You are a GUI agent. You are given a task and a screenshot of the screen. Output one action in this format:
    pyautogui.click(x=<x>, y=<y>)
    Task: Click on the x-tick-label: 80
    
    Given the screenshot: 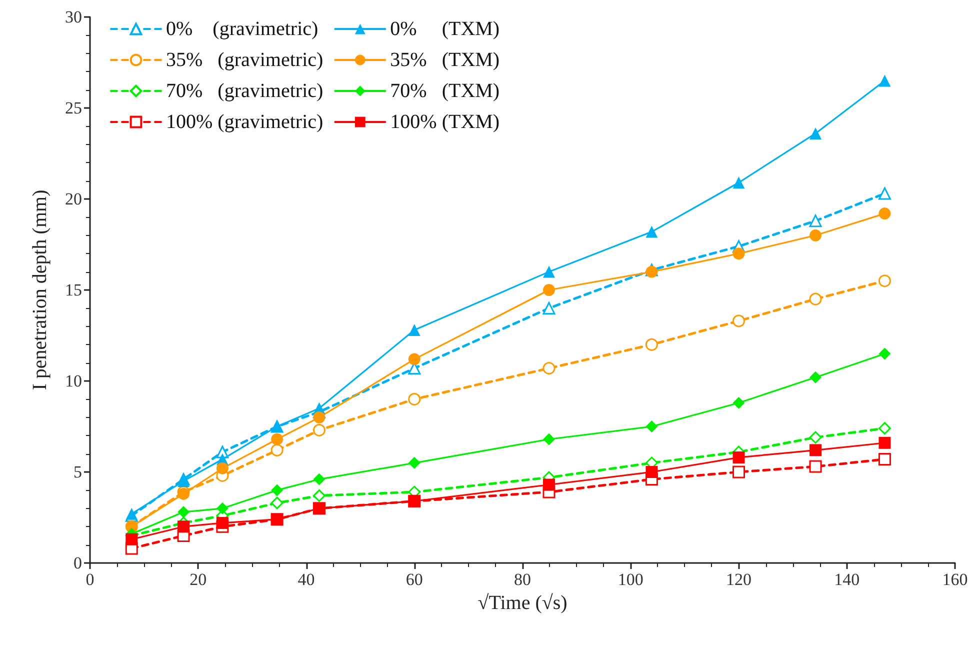 What is the action you would take?
    pyautogui.click(x=522, y=579)
    